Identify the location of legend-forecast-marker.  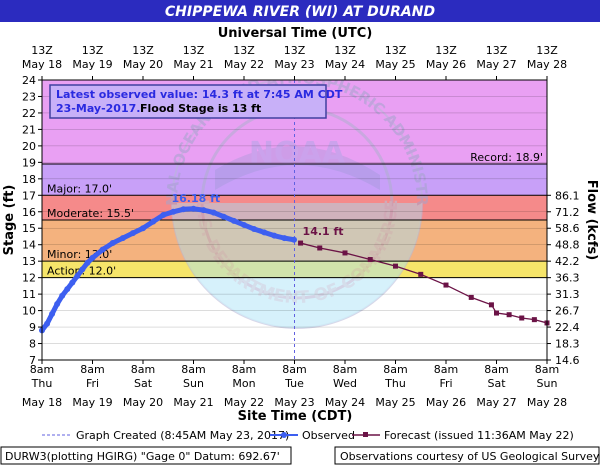
(365, 434).